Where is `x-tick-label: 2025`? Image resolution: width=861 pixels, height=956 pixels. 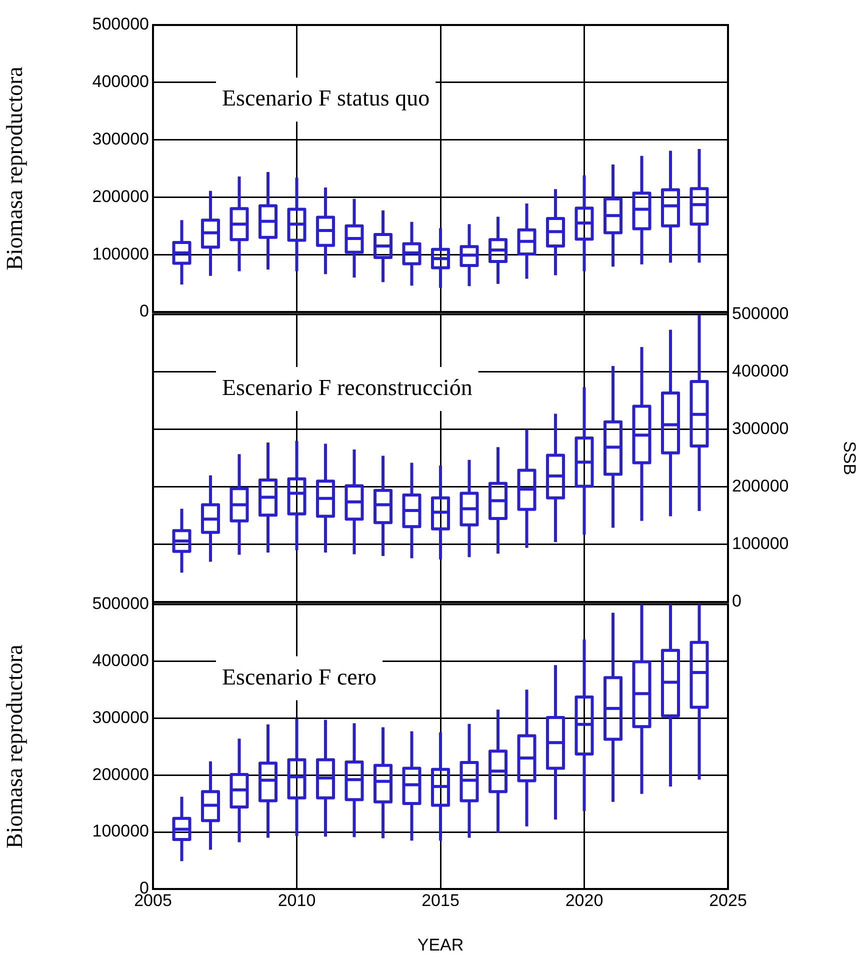 x-tick-label: 2025 is located at coordinates (728, 900).